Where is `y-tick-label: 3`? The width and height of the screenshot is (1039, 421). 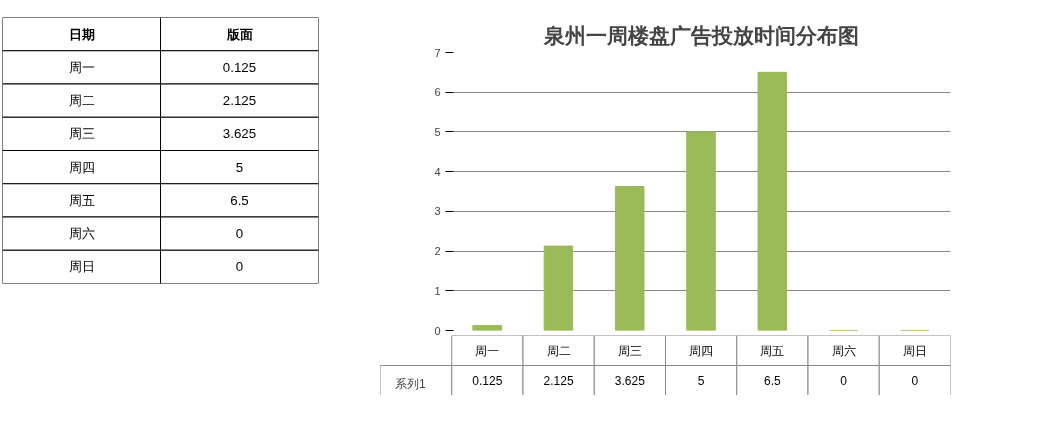 y-tick-label: 3 is located at coordinates (437, 211).